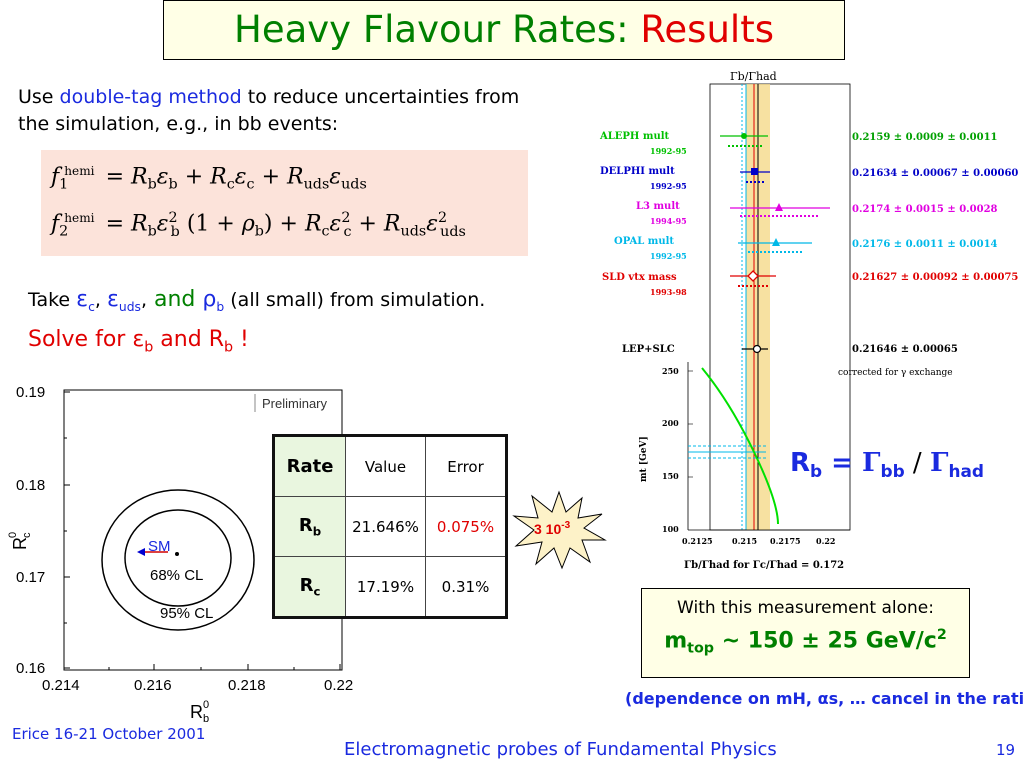 The image size is (1024, 768). Describe the element at coordinates (925, 209) in the screenshot. I see `svg-text: 0.2174 ± 0.0015 ± 0.0028` at that location.